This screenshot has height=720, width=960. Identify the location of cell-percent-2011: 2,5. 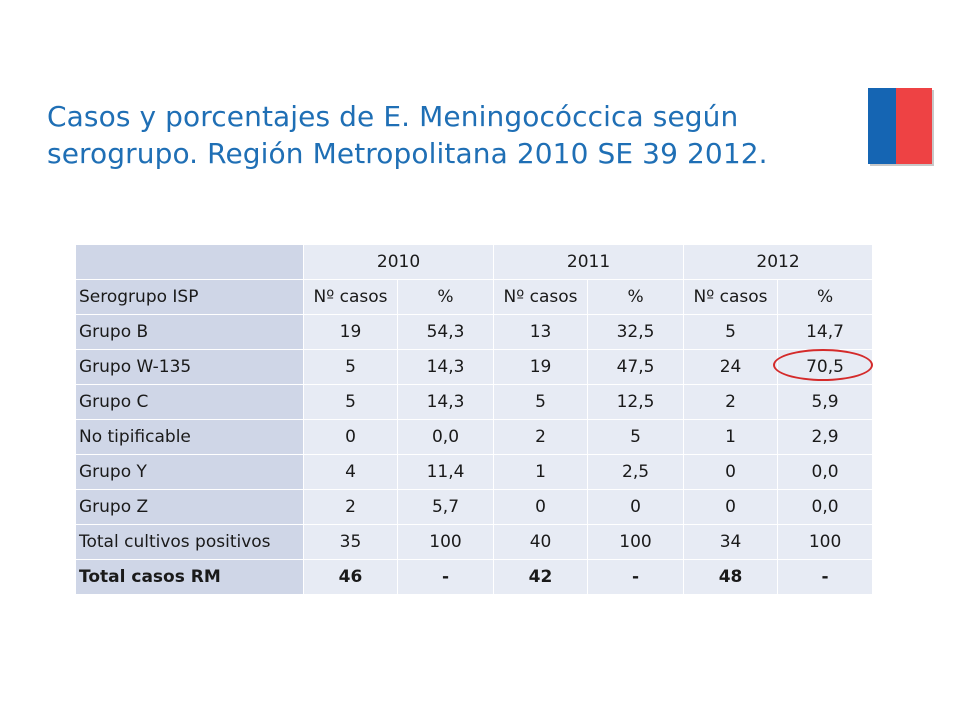
(636, 472).